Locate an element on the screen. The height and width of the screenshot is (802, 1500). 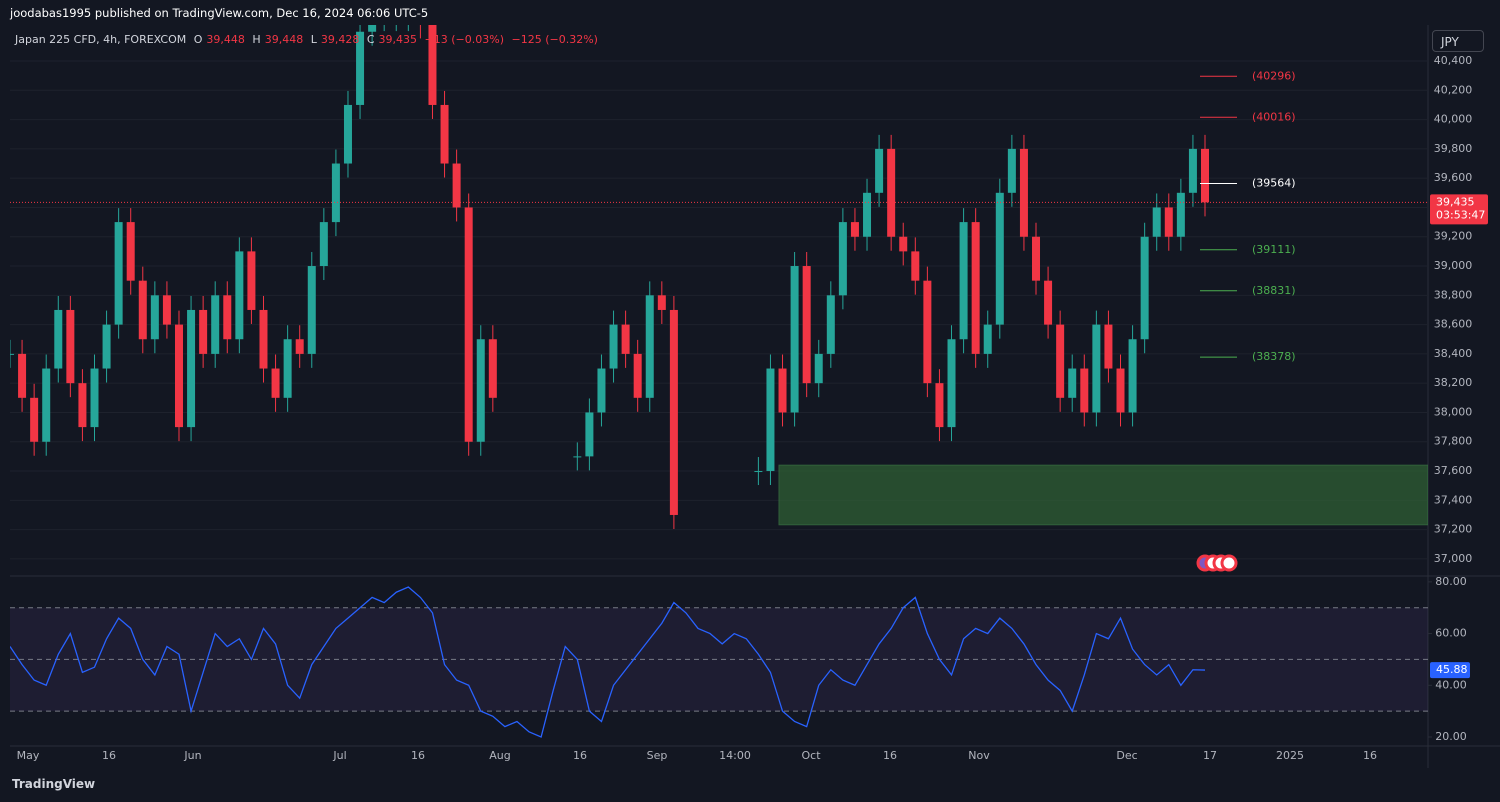
level-label: (40016) is located at coordinates (1274, 116).